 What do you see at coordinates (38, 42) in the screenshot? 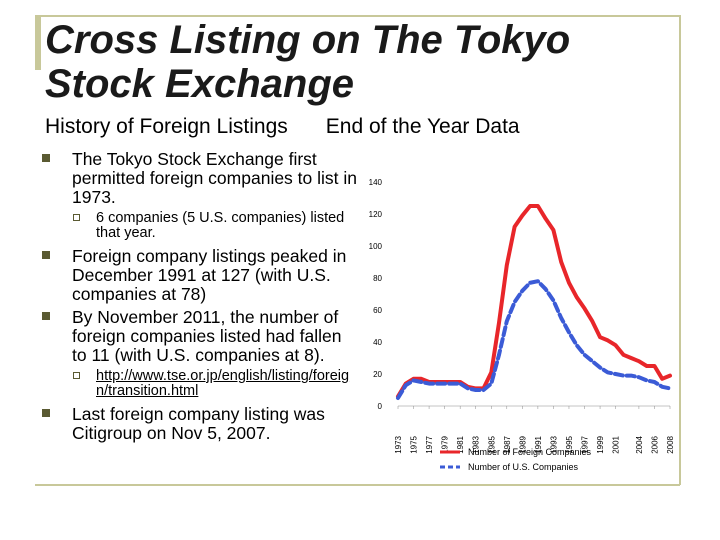
I see `slide-frame-left` at bounding box center [38, 42].